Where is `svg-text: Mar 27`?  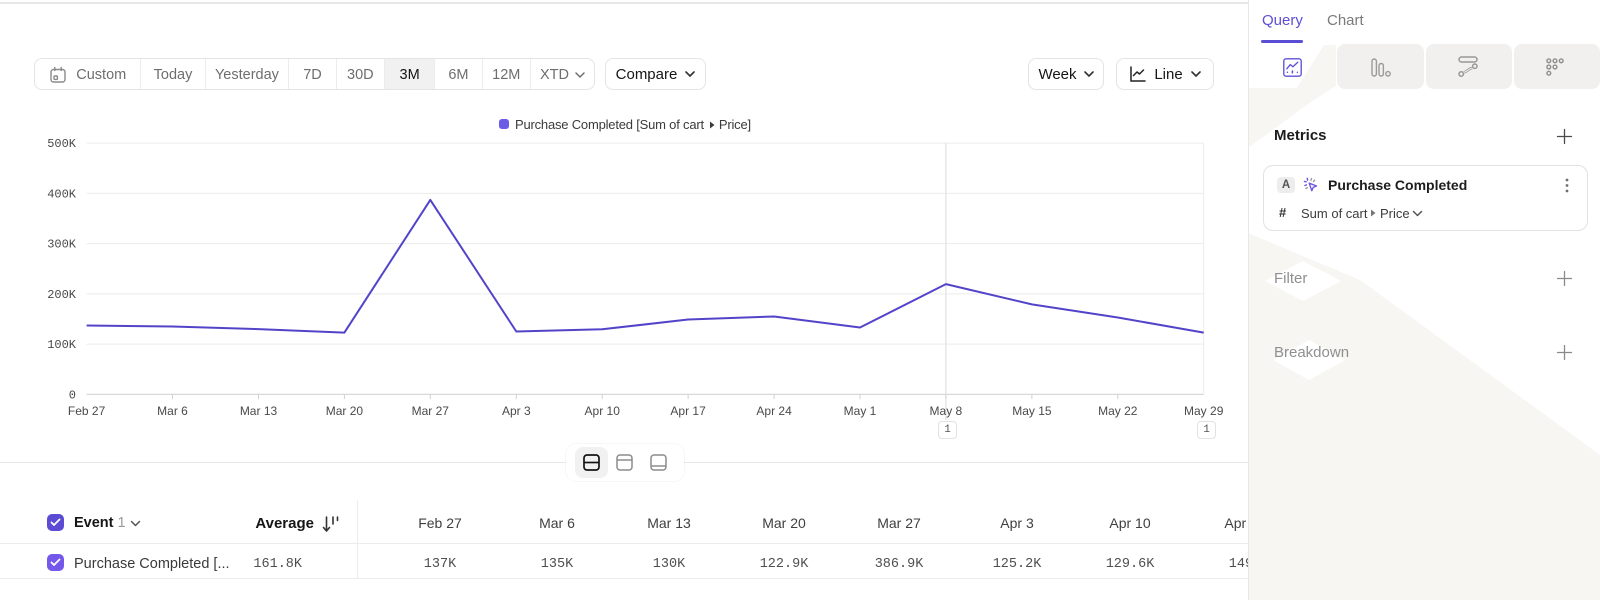 svg-text: Mar 27 is located at coordinates (431, 411).